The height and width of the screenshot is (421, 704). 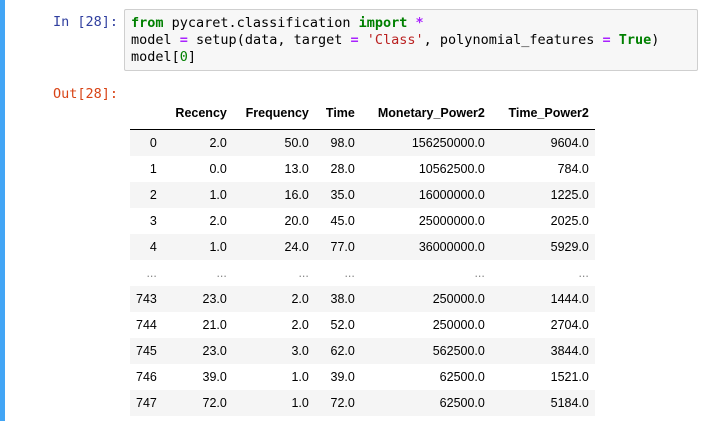 I want to click on table-cell: 72.0, so click(x=342, y=402).